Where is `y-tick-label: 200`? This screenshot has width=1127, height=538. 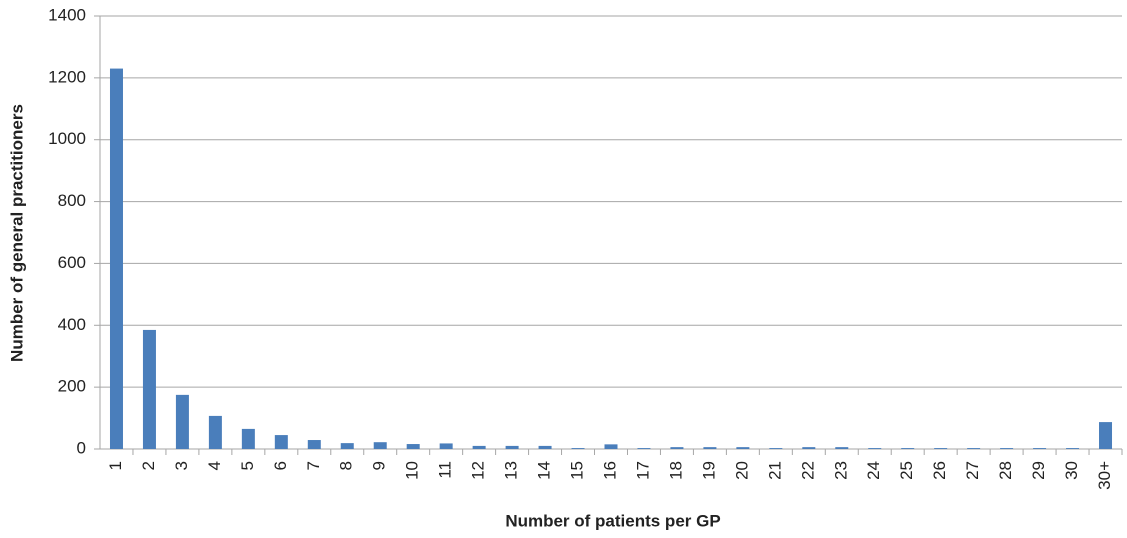 y-tick-label: 200 is located at coordinates (72, 386).